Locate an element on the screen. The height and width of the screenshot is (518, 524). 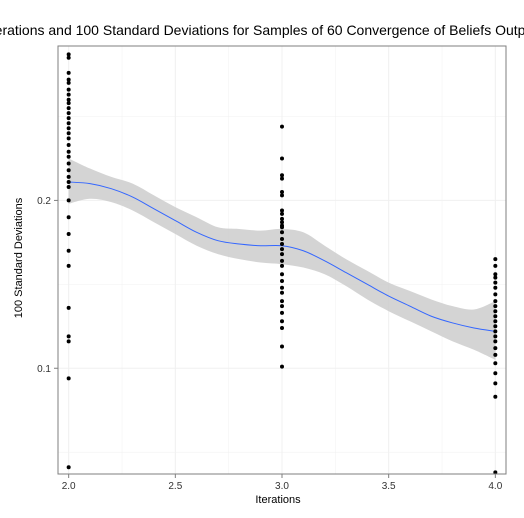
y-axis-title: 100 Standard Deviations is located at coordinates (19, 257).